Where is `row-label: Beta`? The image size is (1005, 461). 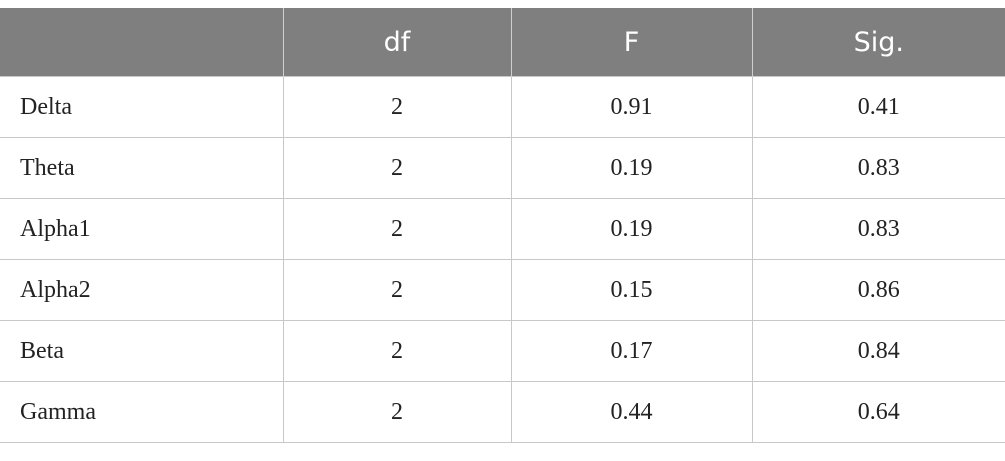
row-label: Beta is located at coordinates (142, 351).